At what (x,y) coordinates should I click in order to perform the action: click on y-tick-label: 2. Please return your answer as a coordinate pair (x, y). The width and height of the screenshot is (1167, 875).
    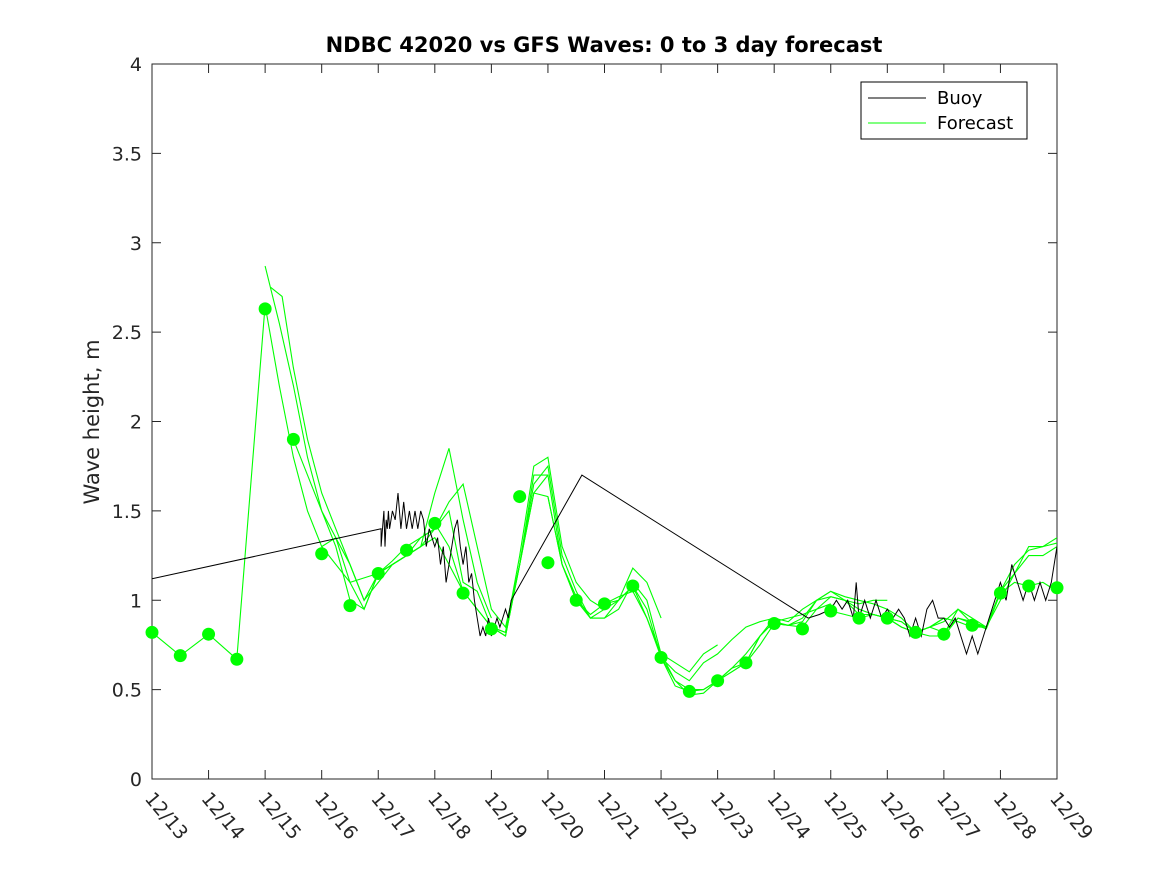
    Looking at the image, I should click on (136, 423).